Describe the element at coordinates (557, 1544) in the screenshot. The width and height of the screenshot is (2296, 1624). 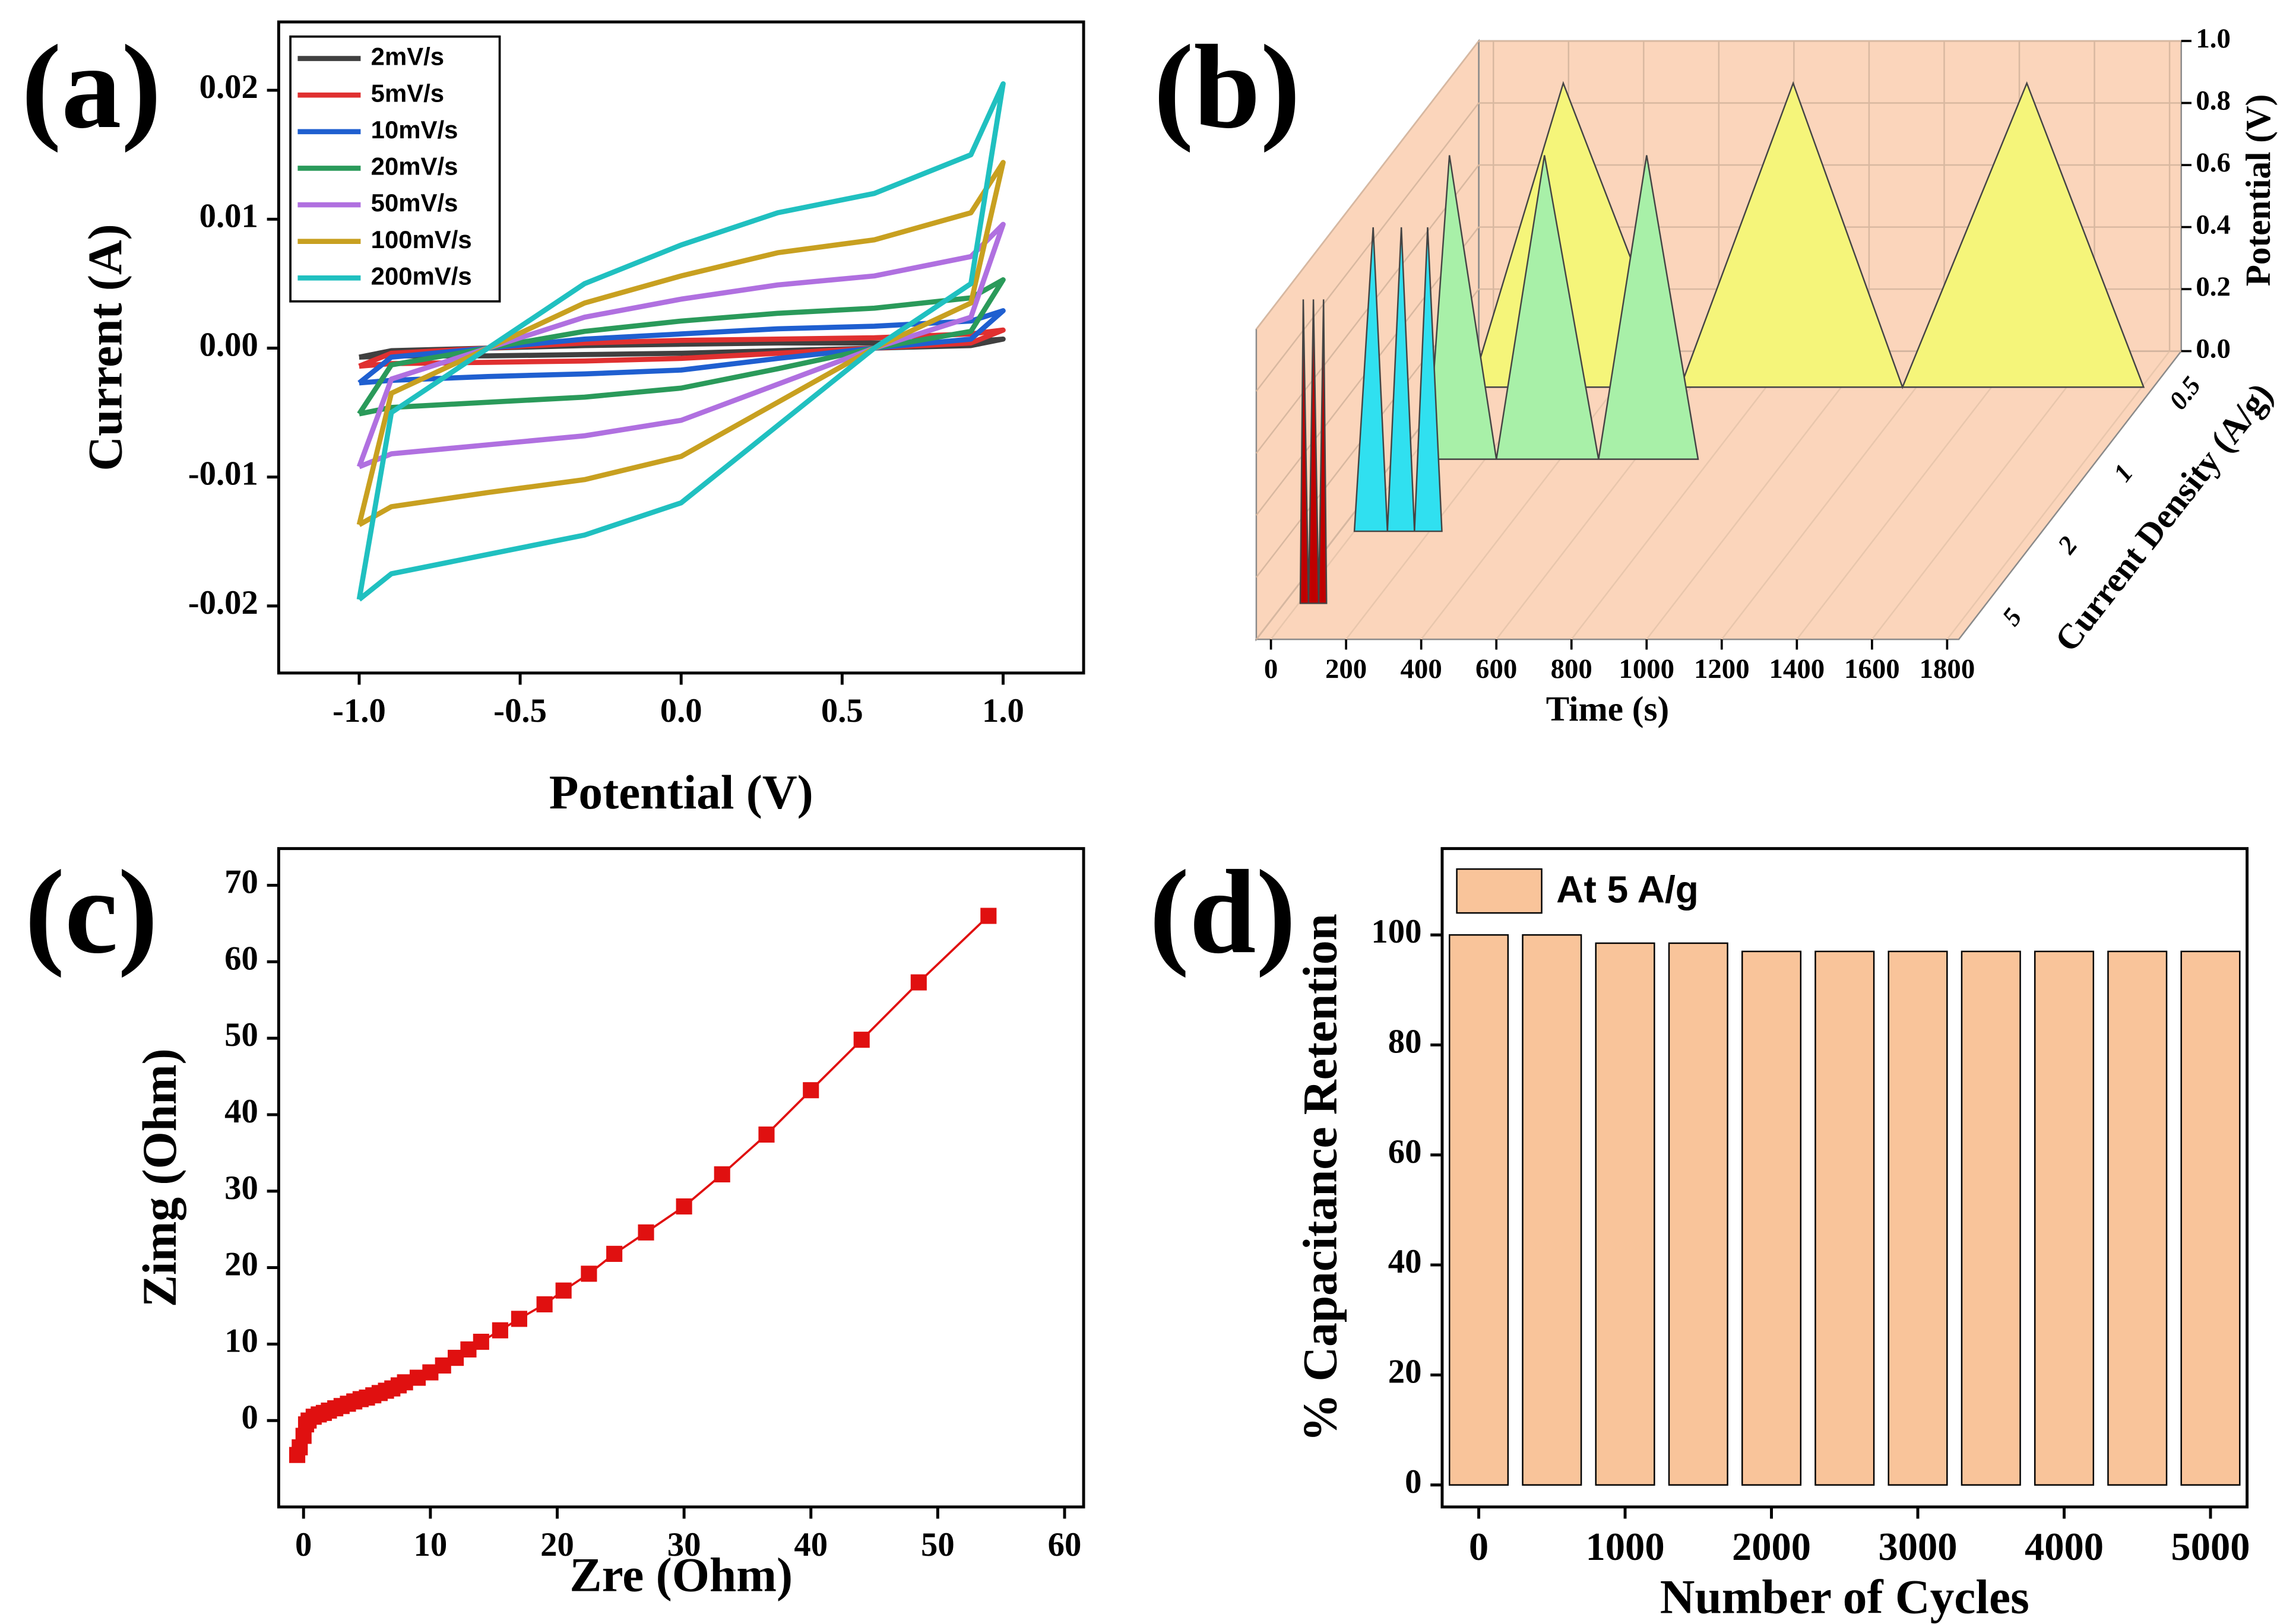
I see `x-tick-label: 20` at that location.